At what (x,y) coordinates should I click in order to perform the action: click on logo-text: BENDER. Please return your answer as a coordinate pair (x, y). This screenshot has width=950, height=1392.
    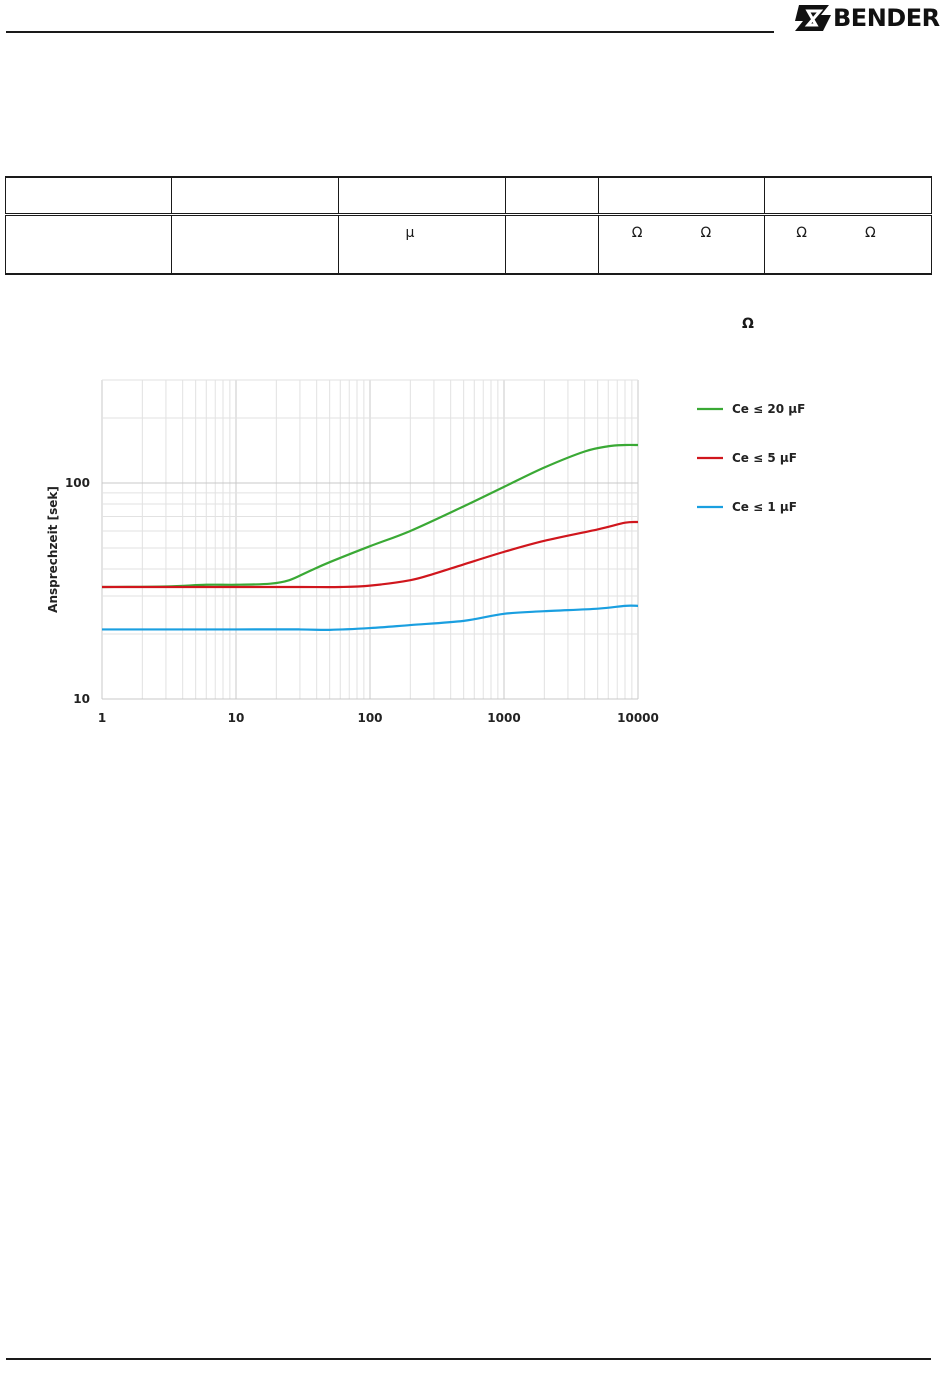
    Looking at the image, I should click on (886, 18).